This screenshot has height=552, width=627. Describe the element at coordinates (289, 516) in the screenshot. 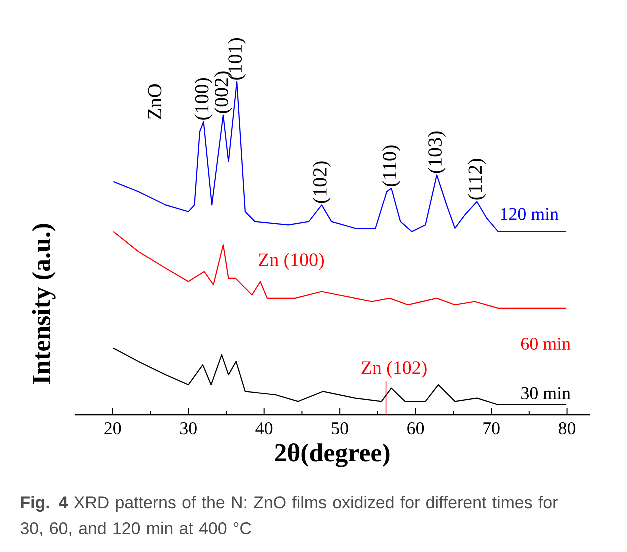

I see `text: Fig. 4 XRD patterns of the N: ZnO films oxidized for different times for 30, 60, and 120 min at 400 °C` at that location.